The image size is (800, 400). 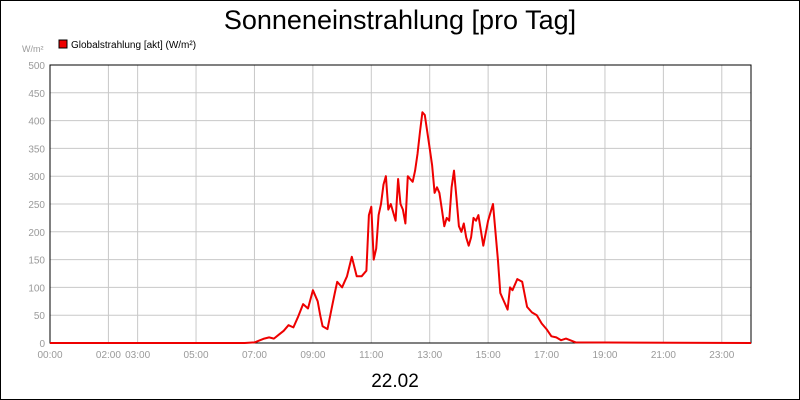 I want to click on y-tick-label: 450, so click(x=36, y=94).